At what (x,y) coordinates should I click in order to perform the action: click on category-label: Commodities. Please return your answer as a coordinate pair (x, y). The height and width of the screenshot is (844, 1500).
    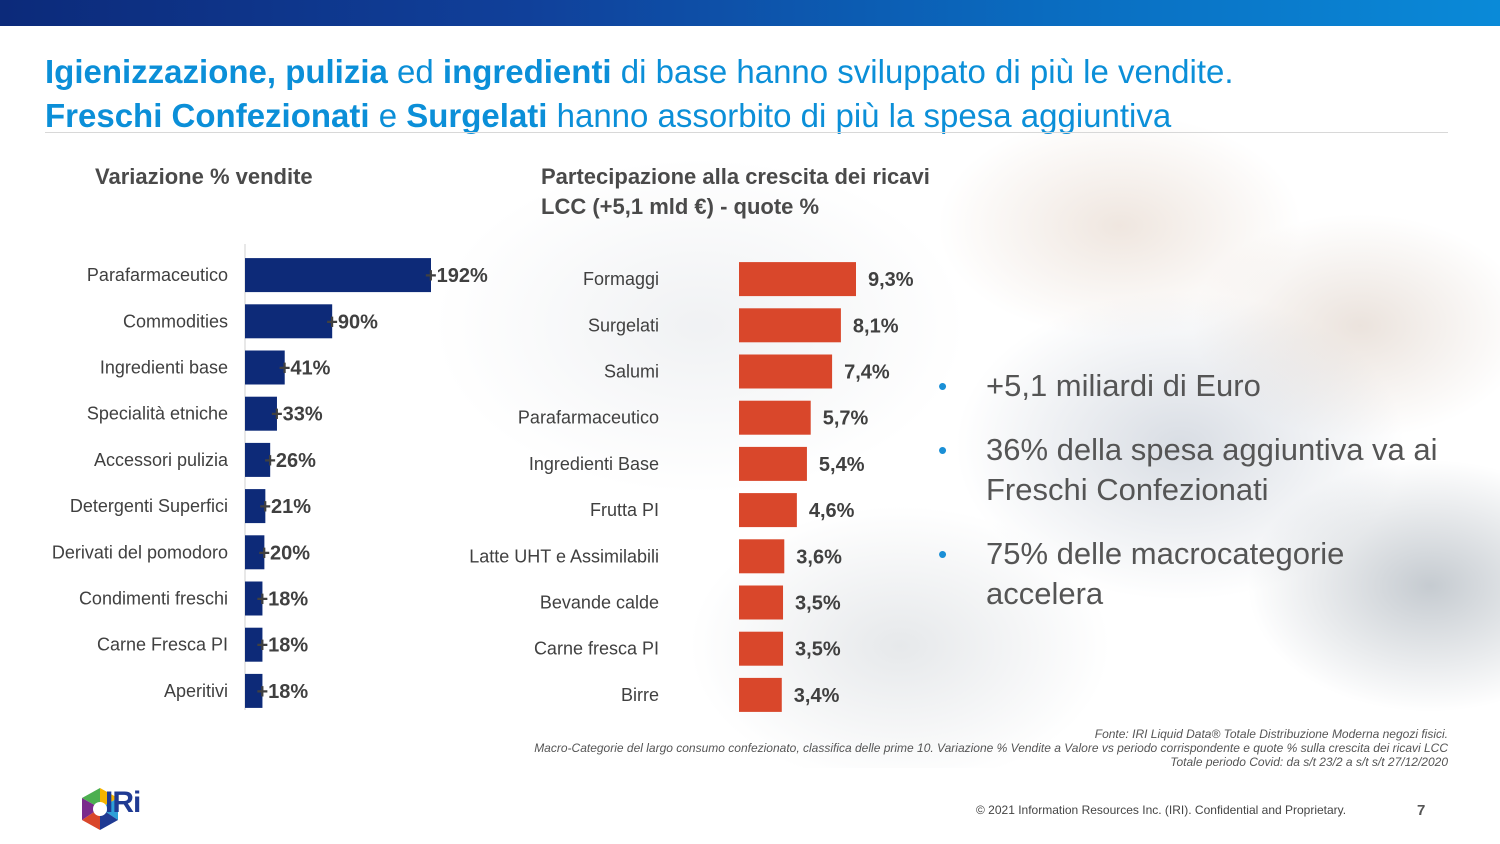
    Looking at the image, I should click on (175, 321).